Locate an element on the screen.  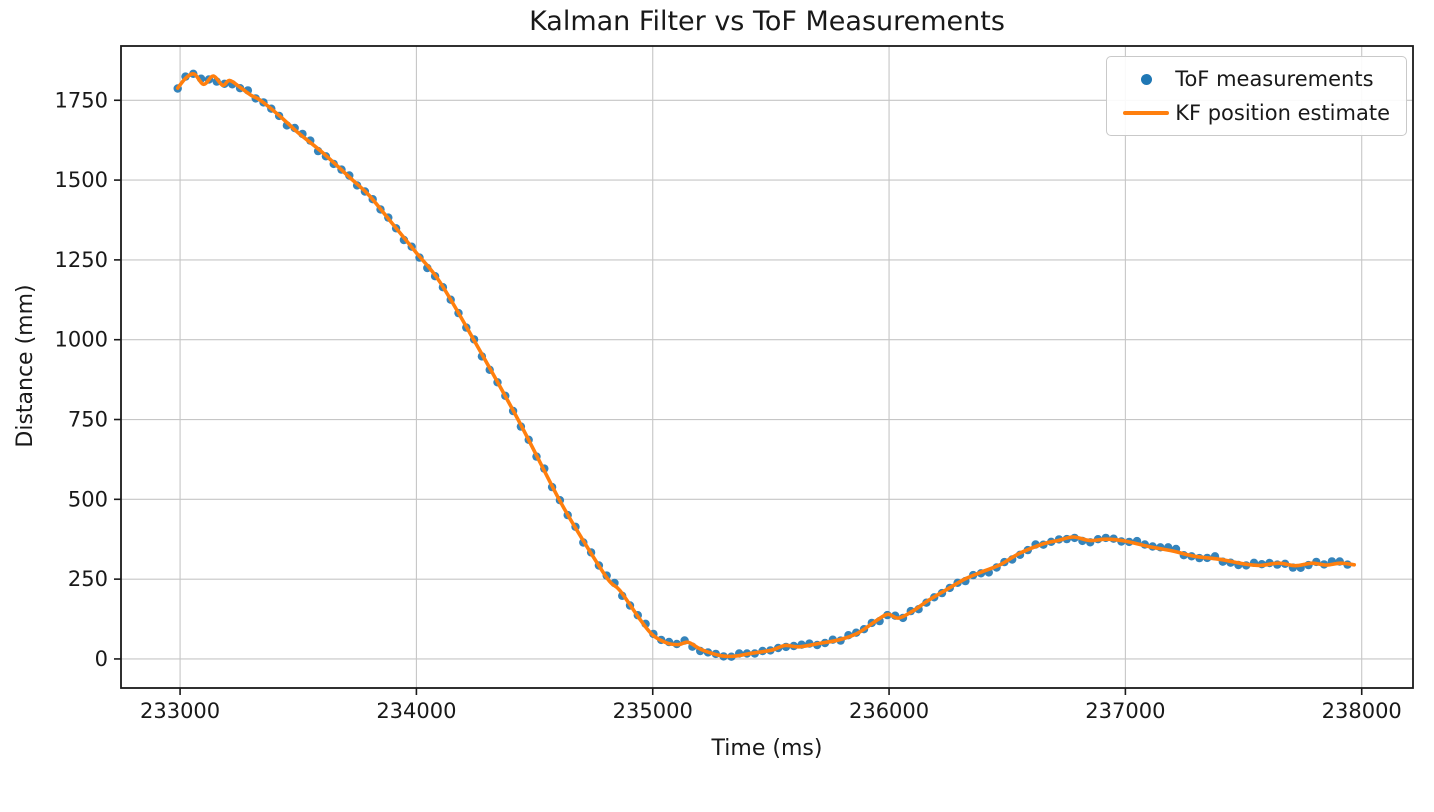
y-tick-label: 1000 is located at coordinates (81, 340).